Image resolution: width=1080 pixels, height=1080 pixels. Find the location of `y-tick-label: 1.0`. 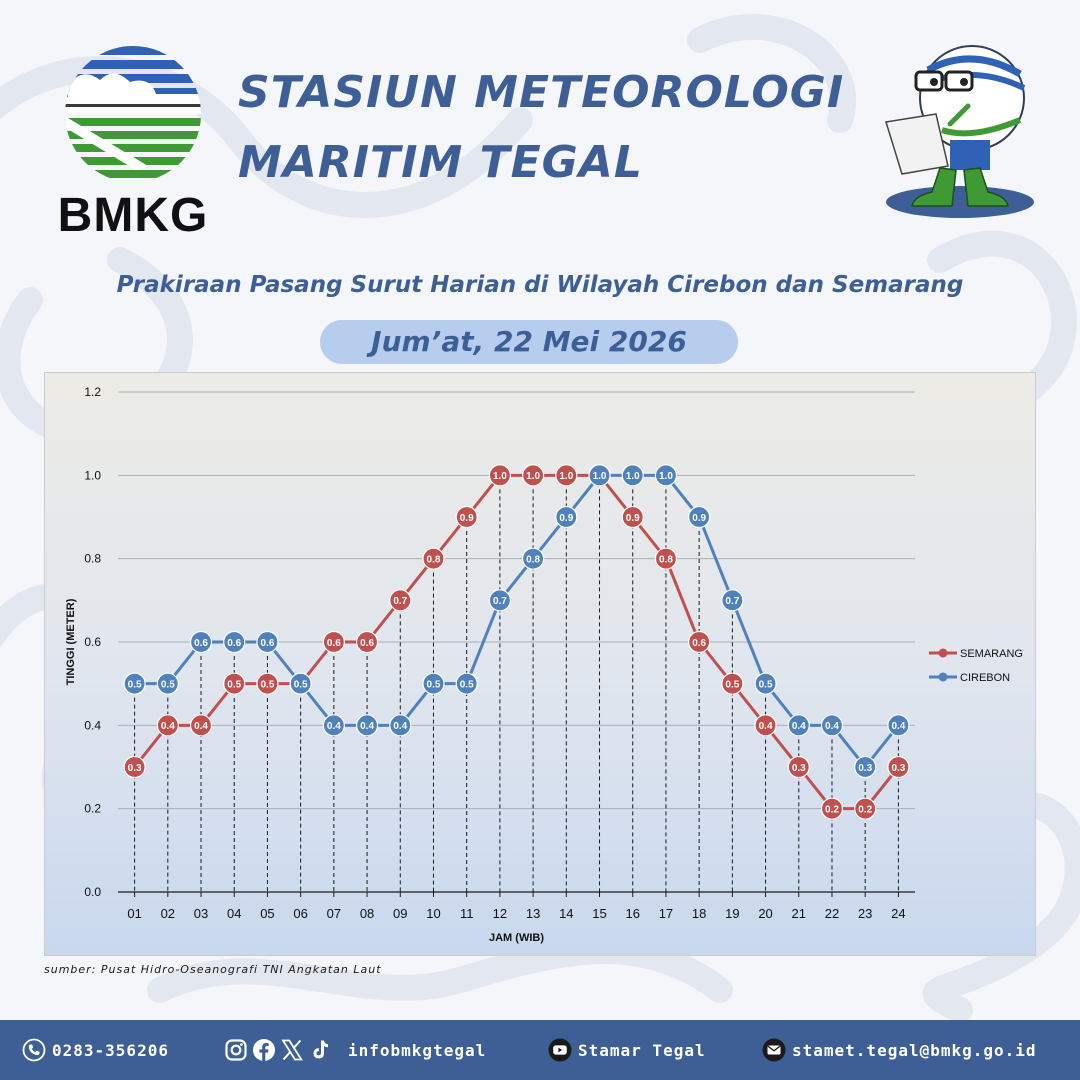

y-tick-label: 1.0 is located at coordinates (92, 475).